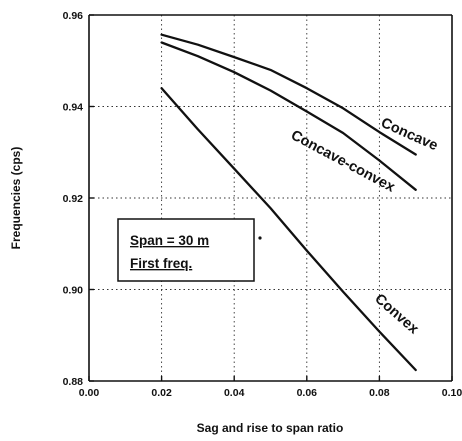  What do you see at coordinates (73, 291) in the screenshot?
I see `y-tick-label: 0.90` at bounding box center [73, 291].